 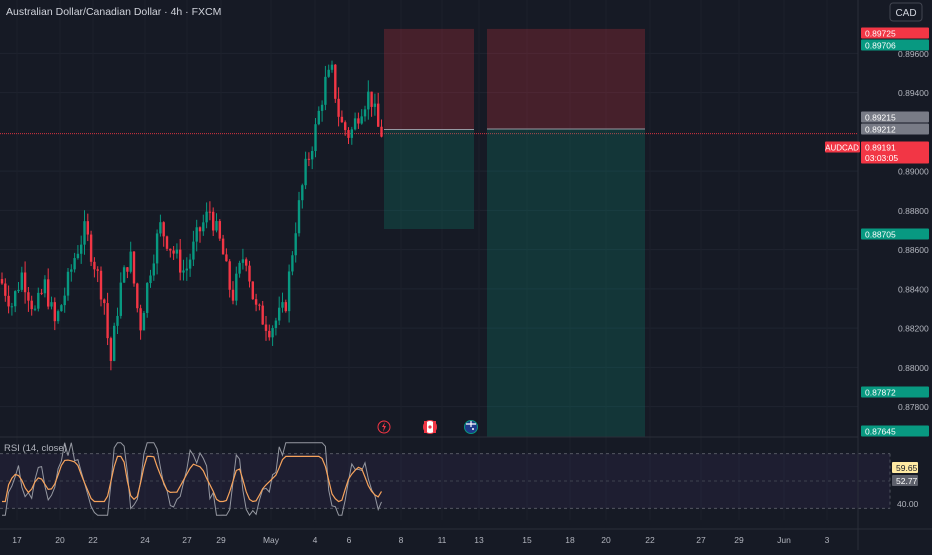 I want to click on time-tick-label: 27, so click(x=187, y=540).